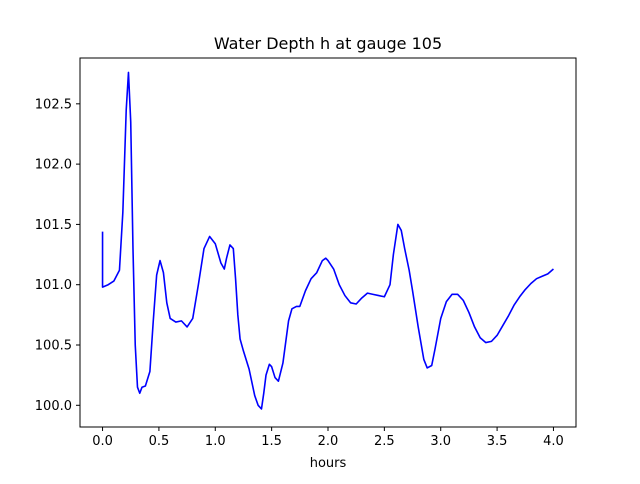 This screenshot has height=484, width=640. What do you see at coordinates (328, 441) in the screenshot?
I see `x-tick-label: 2.0` at bounding box center [328, 441].